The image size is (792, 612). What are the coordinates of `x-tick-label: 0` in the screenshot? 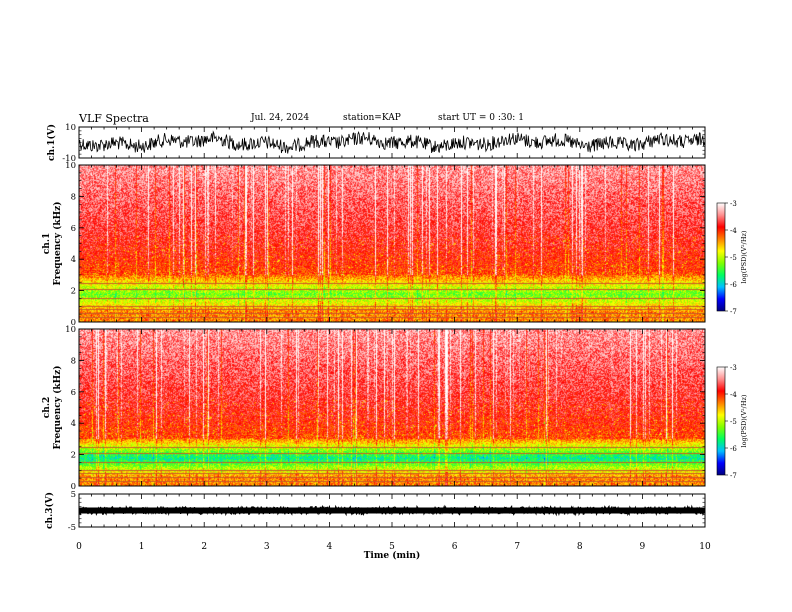 It's located at (79, 547).